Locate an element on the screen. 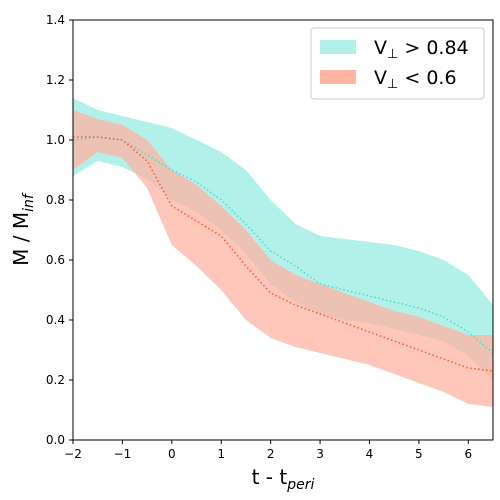  y-axis-label-main: M / M is located at coordinates (21, 239).